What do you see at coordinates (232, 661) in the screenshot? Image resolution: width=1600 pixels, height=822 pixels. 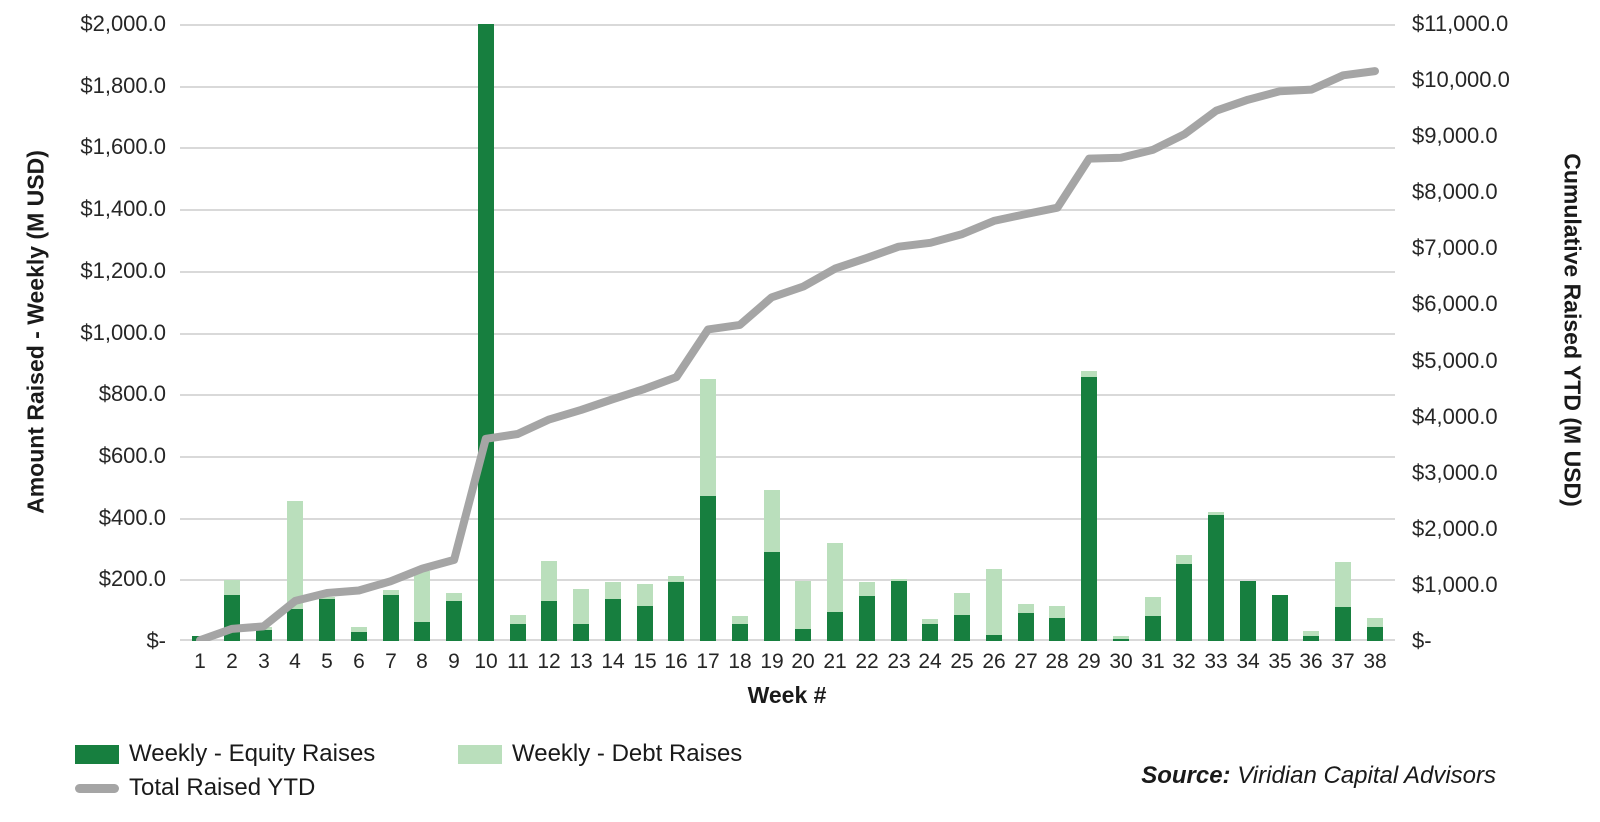 I see `x-tick-label: 2` at bounding box center [232, 661].